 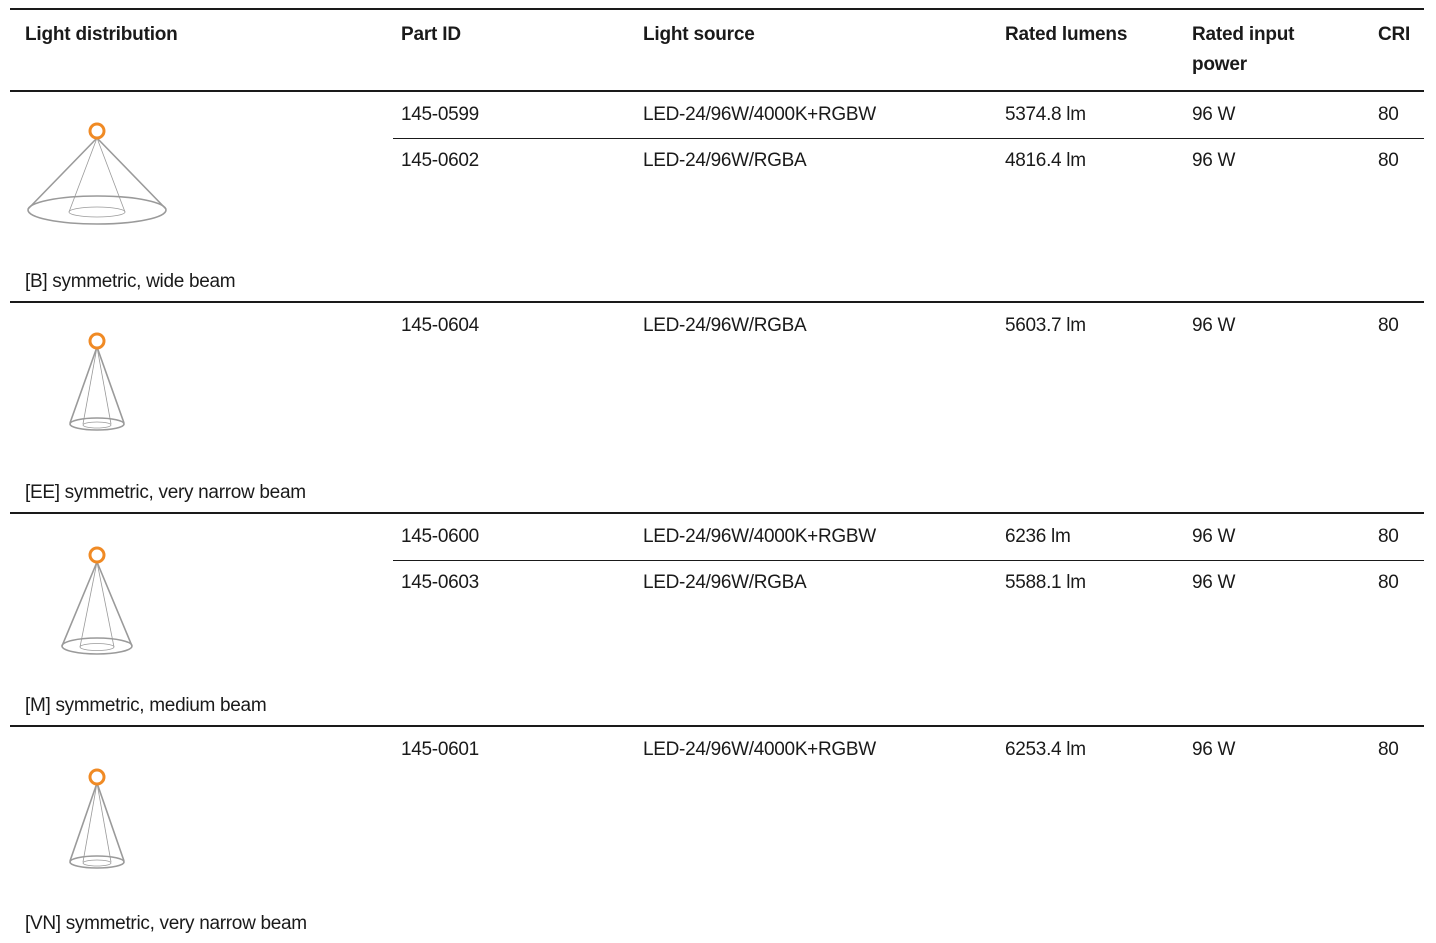 I want to click on header-part-id: Part ID, so click(x=431, y=34).